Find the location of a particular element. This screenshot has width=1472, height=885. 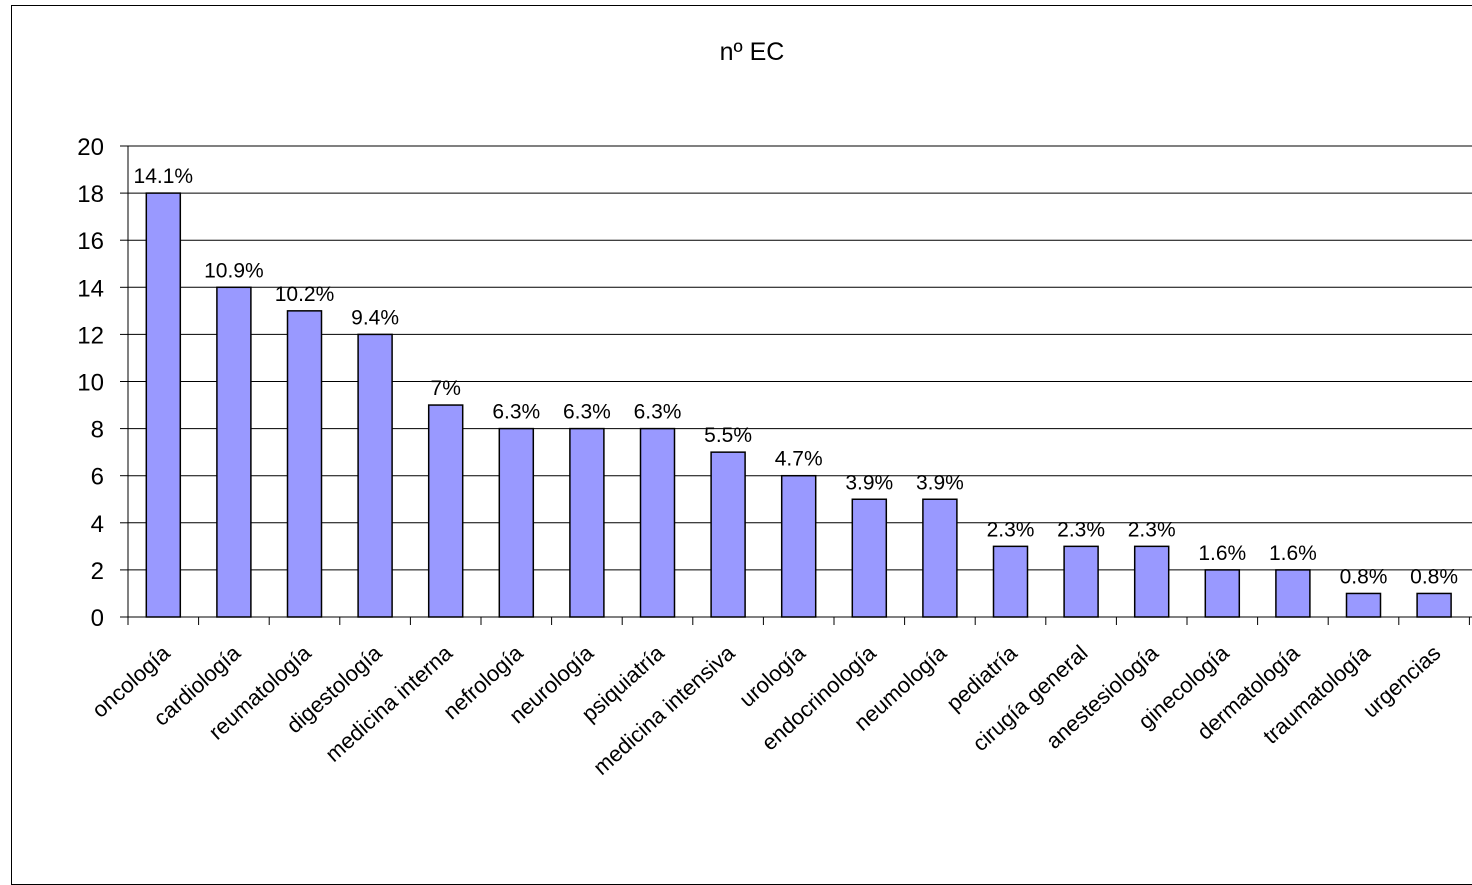

y-tick-label: 4 is located at coordinates (97, 524).